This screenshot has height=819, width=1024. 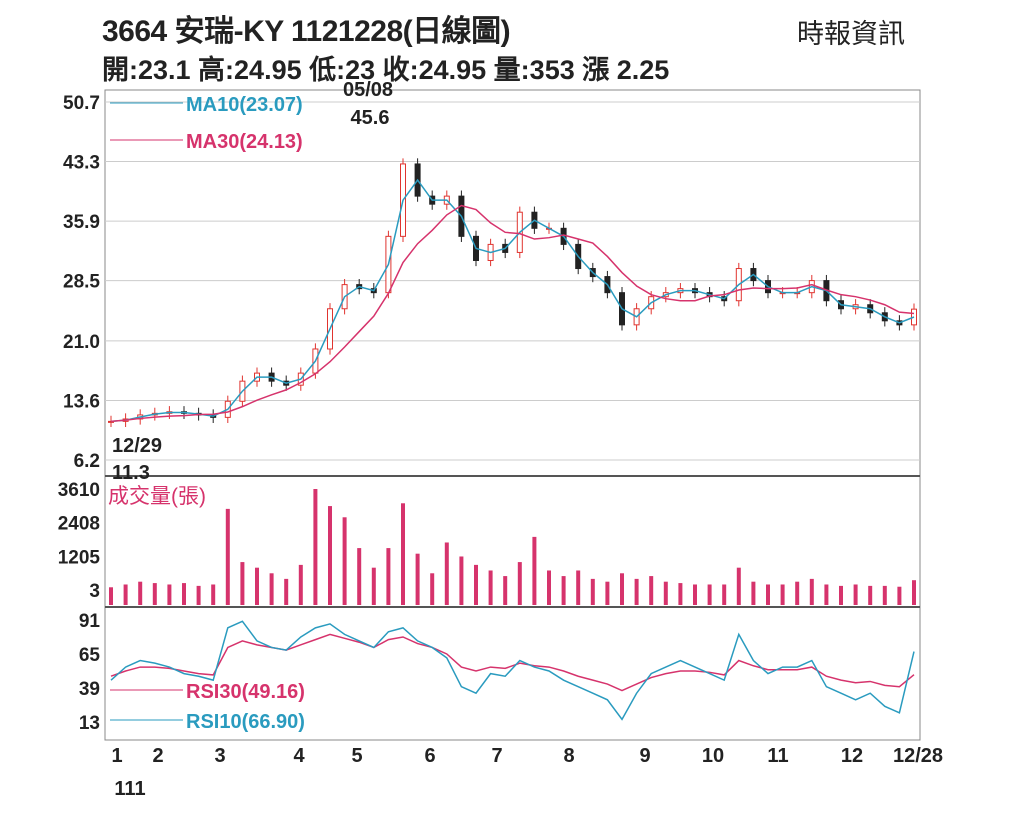 What do you see at coordinates (137, 446) in the screenshot?
I see `low-date-annotation: 12/29` at bounding box center [137, 446].